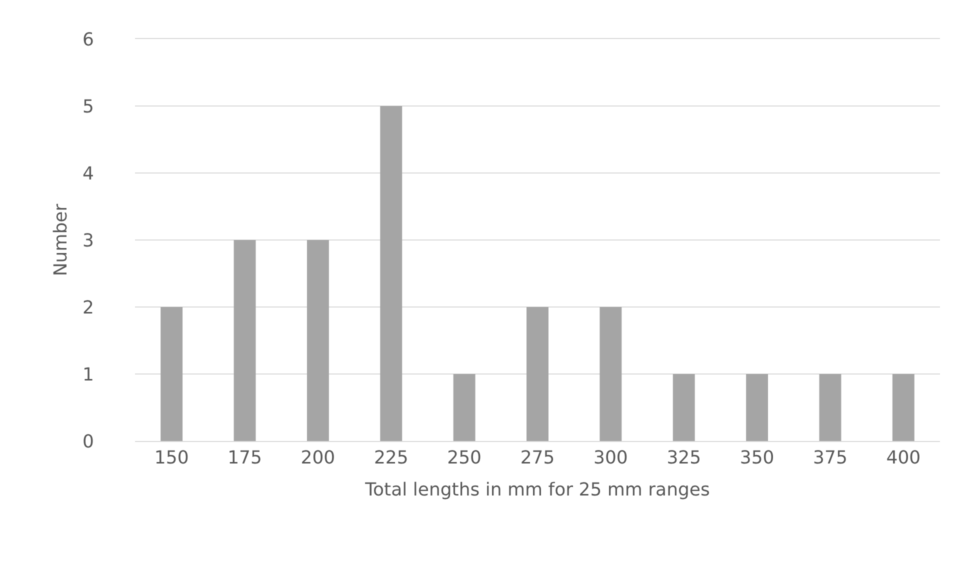 This screenshot has width=958, height=578. What do you see at coordinates (88, 39) in the screenshot?
I see `y-tick-label: 6` at bounding box center [88, 39].